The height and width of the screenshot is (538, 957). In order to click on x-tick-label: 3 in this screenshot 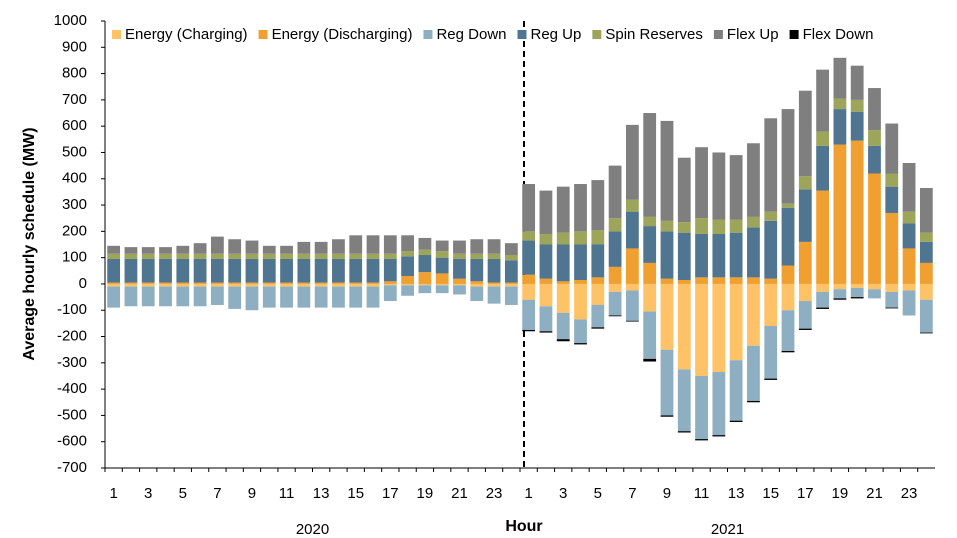, I will do `click(148, 493)`.